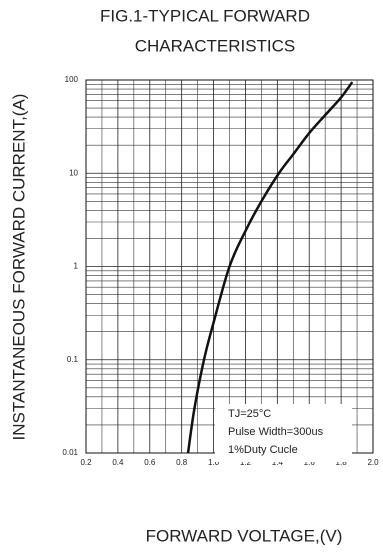 The height and width of the screenshot is (553, 383). What do you see at coordinates (276, 432) in the screenshot?
I see `annotation: Pulse Width=300us` at bounding box center [276, 432].